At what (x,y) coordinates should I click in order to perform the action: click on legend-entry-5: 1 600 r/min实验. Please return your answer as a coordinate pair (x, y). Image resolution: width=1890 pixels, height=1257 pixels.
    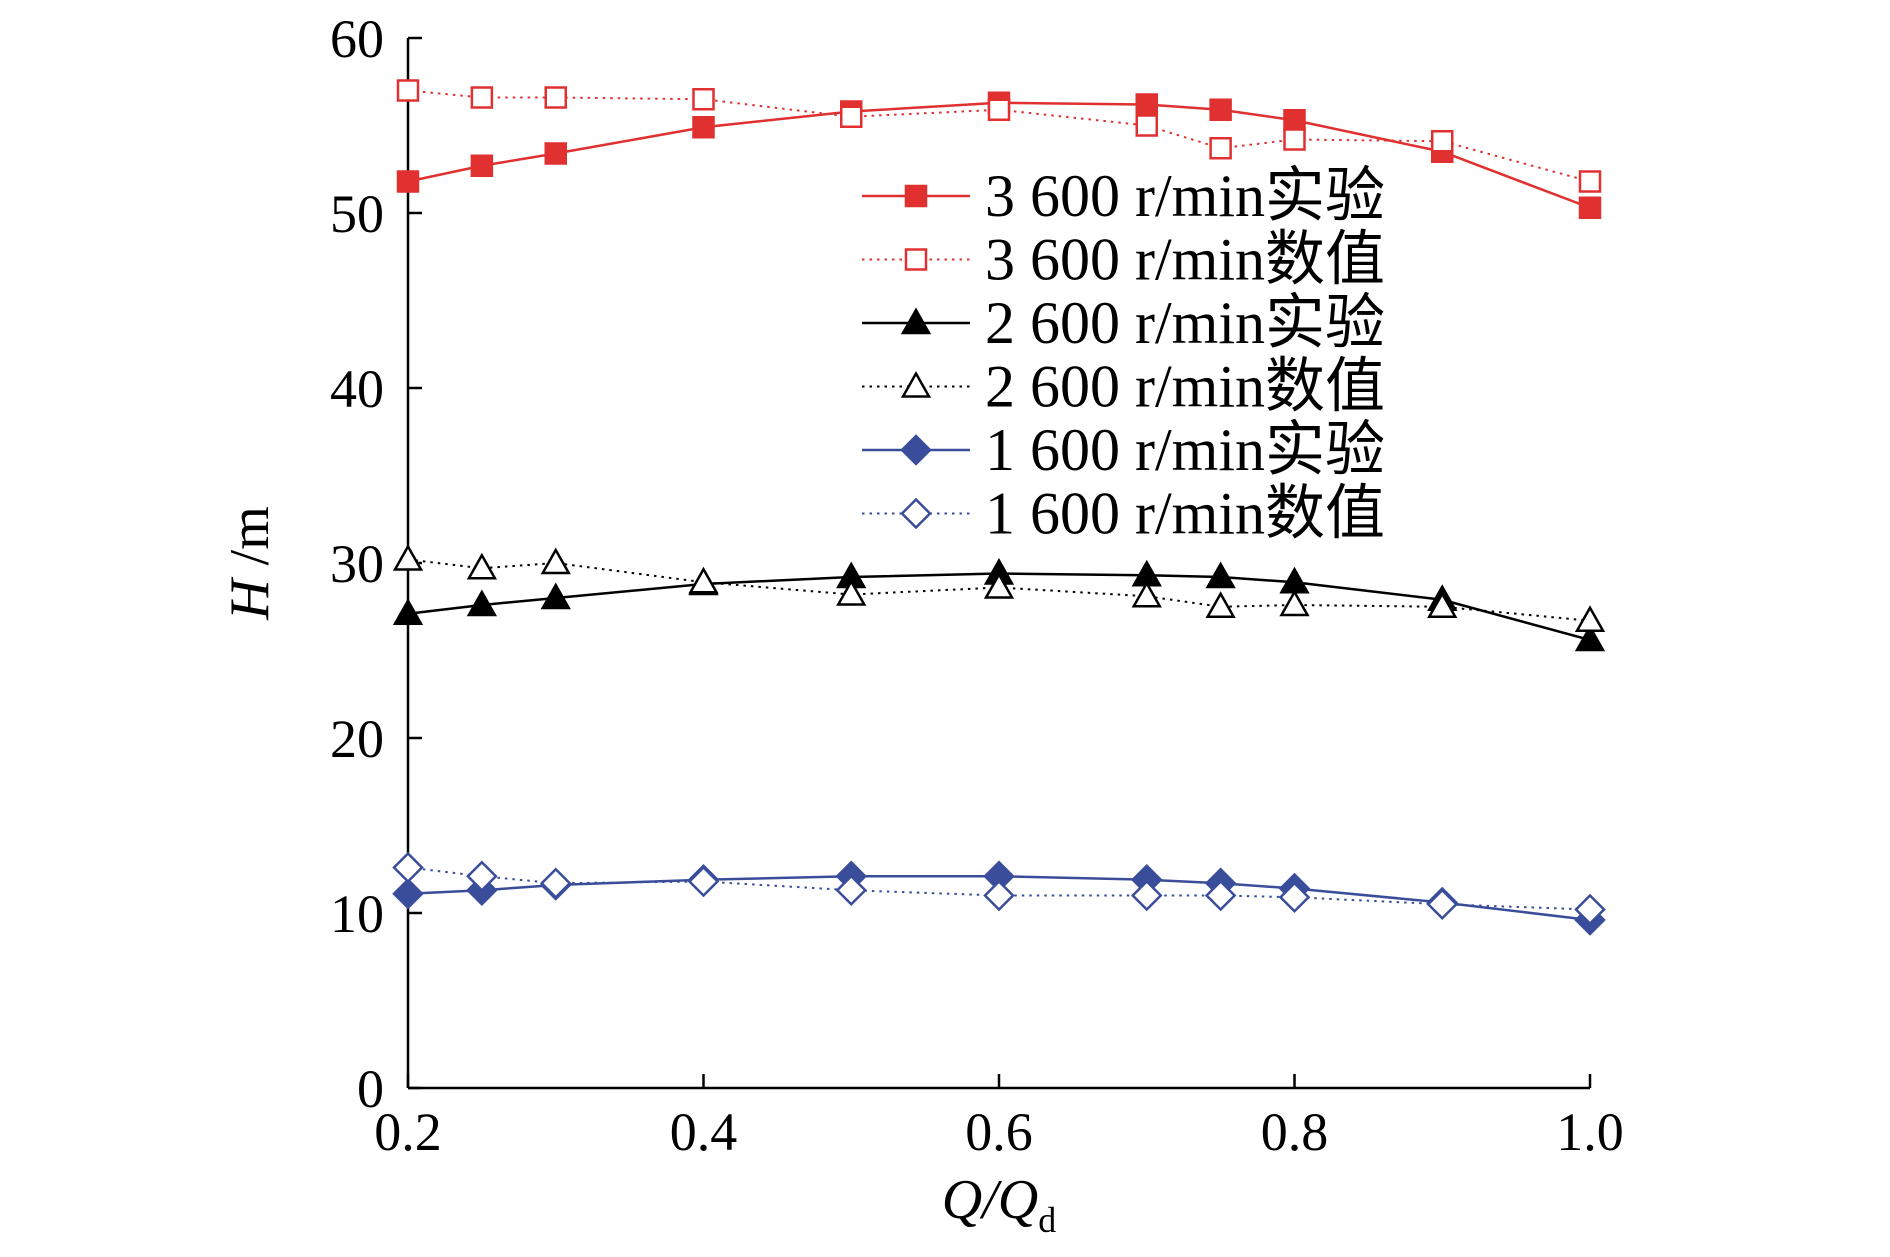
    Looking at the image, I should click on (1123, 450).